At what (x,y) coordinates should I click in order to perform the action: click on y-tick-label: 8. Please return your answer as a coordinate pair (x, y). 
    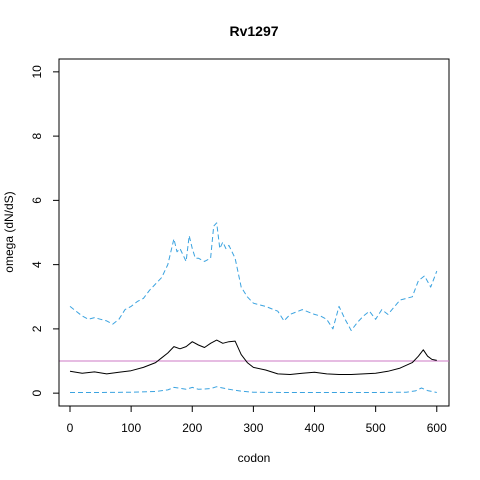
    Looking at the image, I should click on (37, 135).